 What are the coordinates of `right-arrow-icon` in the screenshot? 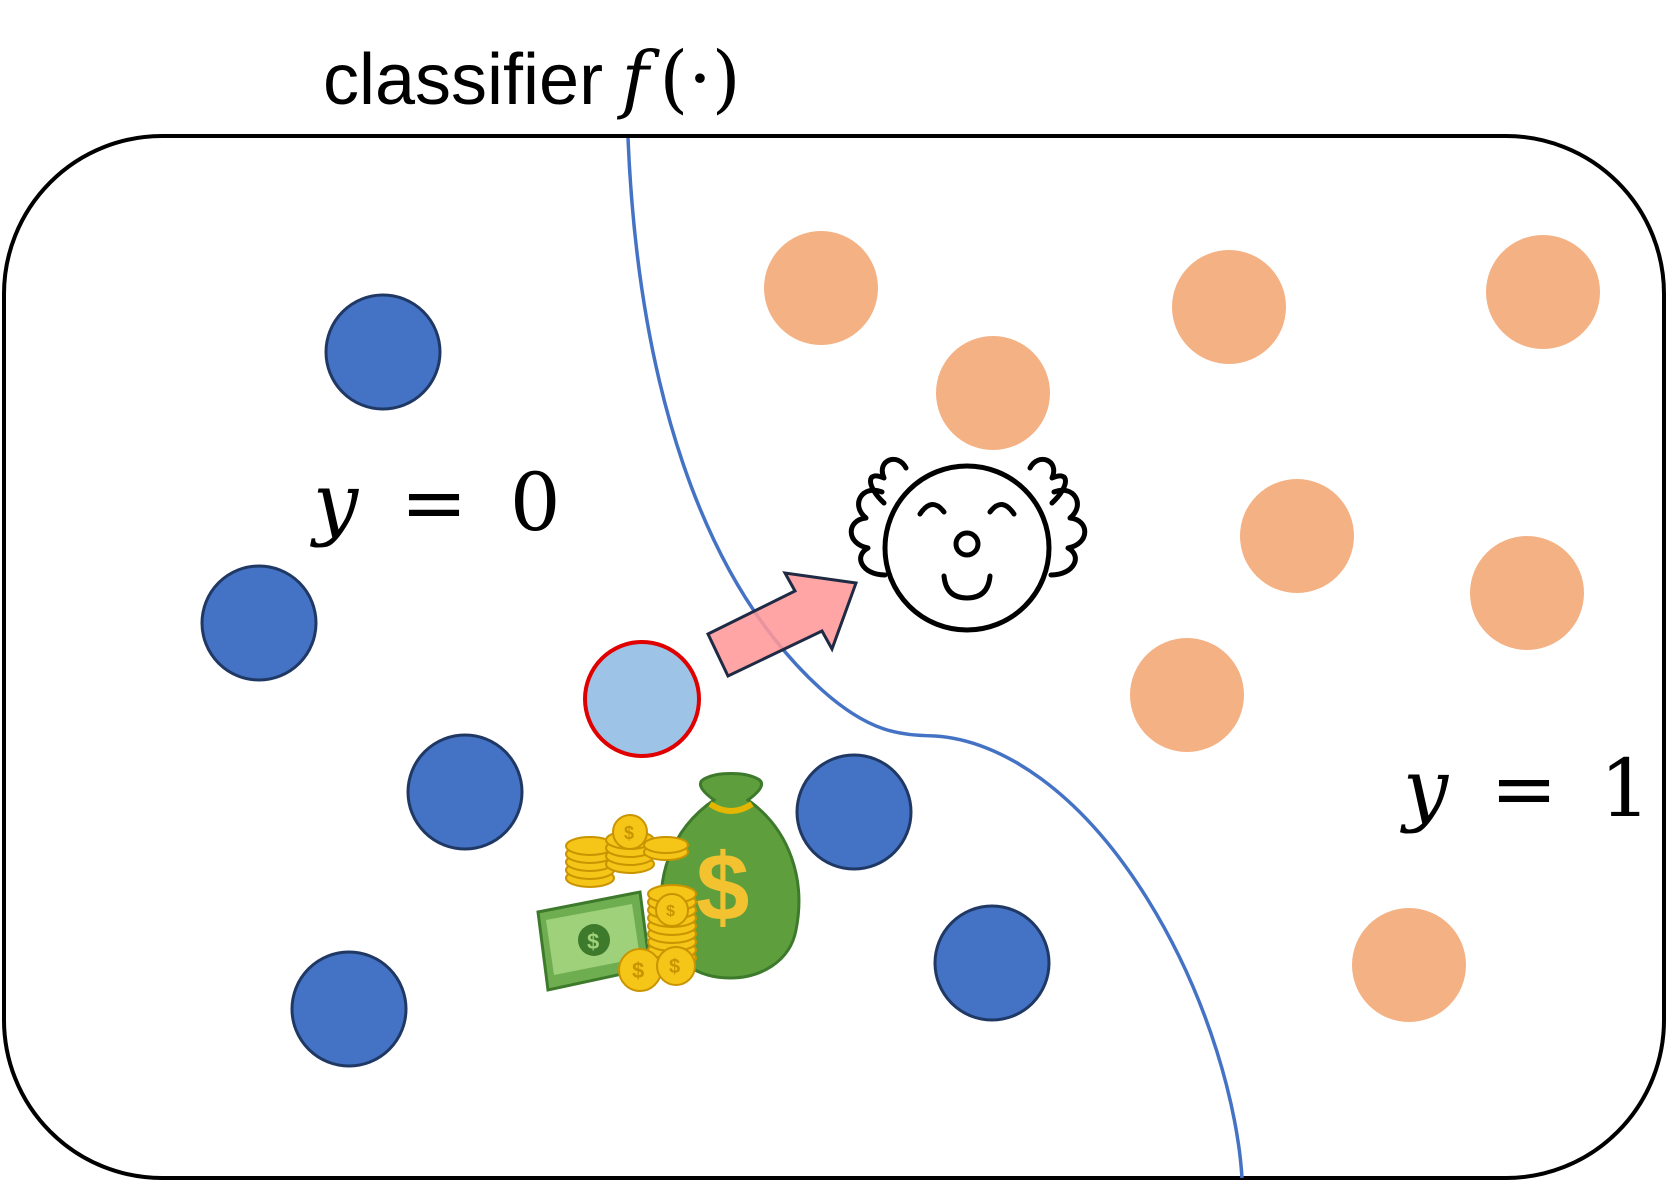 It's located at (782, 625).